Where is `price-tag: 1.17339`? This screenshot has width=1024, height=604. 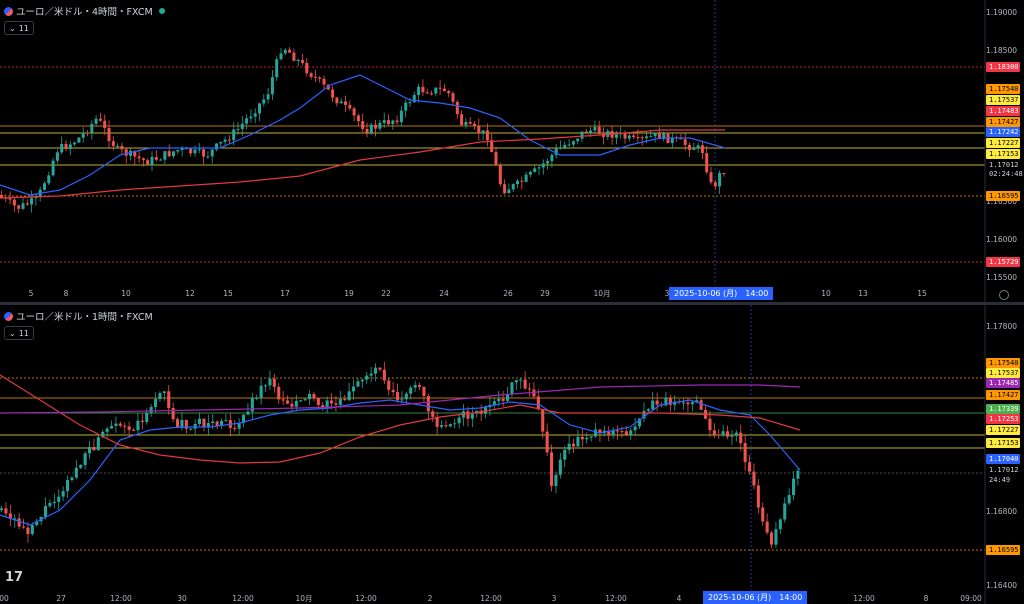 price-tag: 1.17339 is located at coordinates (1003, 409).